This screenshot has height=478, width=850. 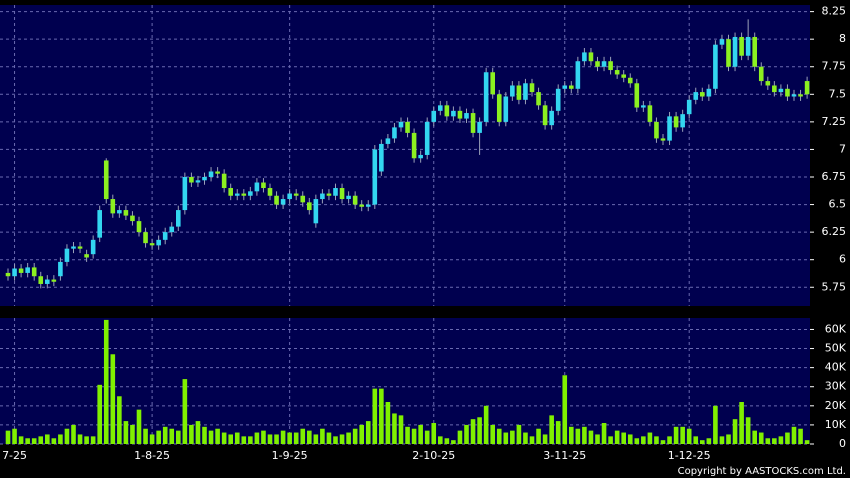 What do you see at coordinates (14, 455) in the screenshot?
I see `x-tick-label: 7-25` at bounding box center [14, 455].